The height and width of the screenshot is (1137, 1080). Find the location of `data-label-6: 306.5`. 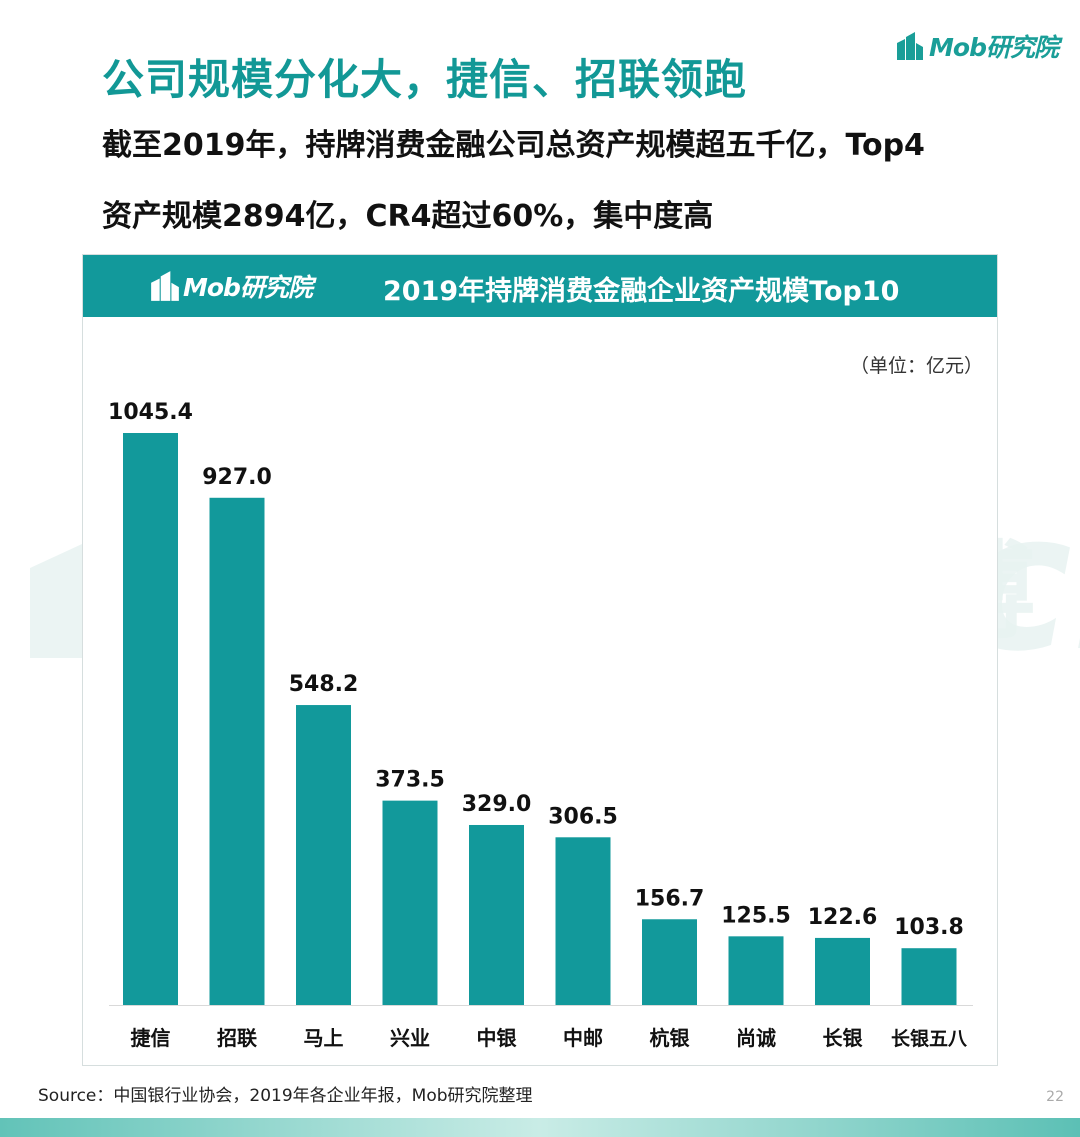

data-label-6: 306.5 is located at coordinates (583, 816).